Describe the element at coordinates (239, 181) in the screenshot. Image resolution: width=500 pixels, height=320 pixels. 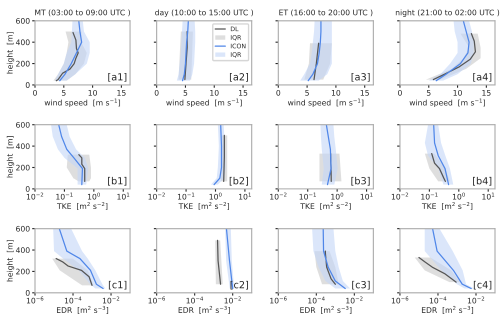
I see `annotation: [b2]` at that location.